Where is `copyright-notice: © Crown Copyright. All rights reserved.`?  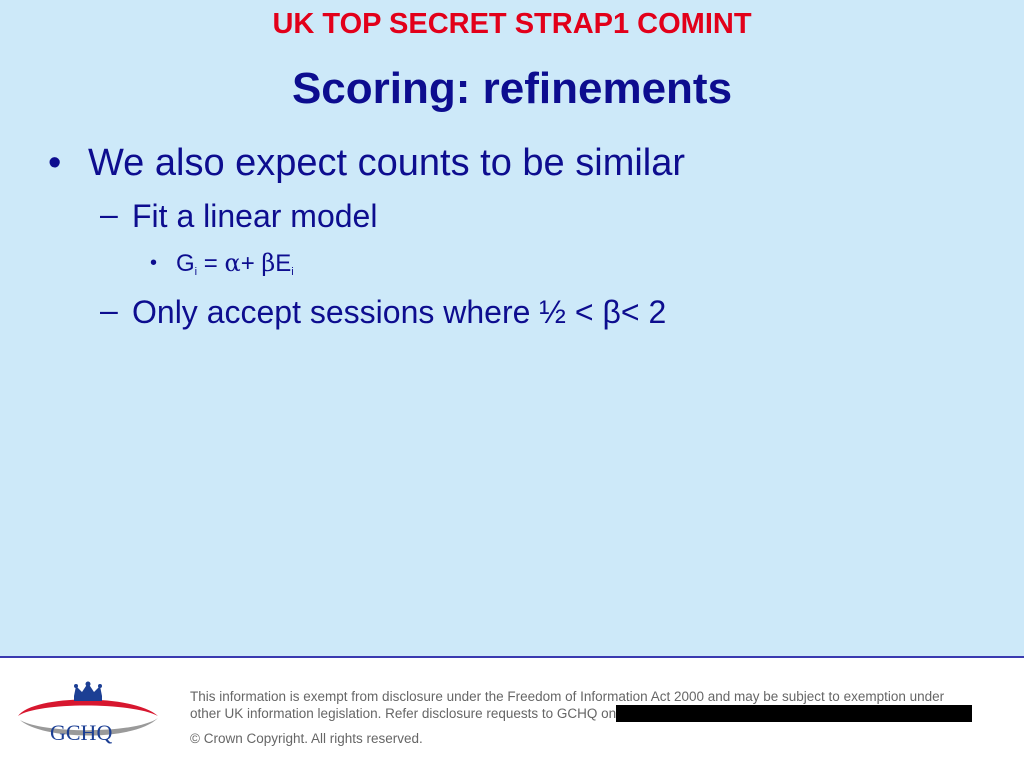
copyright-notice: © Crown Copyright. All rights reserved. is located at coordinates (306, 738).